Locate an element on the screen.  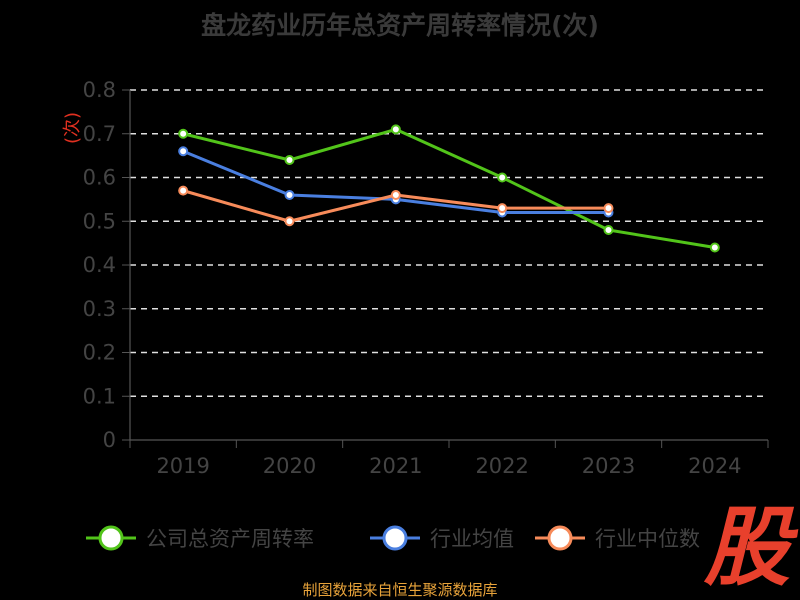
legend: 公司总资产周转率 行业均值 行业中位数 is located at coordinates (393, 538).